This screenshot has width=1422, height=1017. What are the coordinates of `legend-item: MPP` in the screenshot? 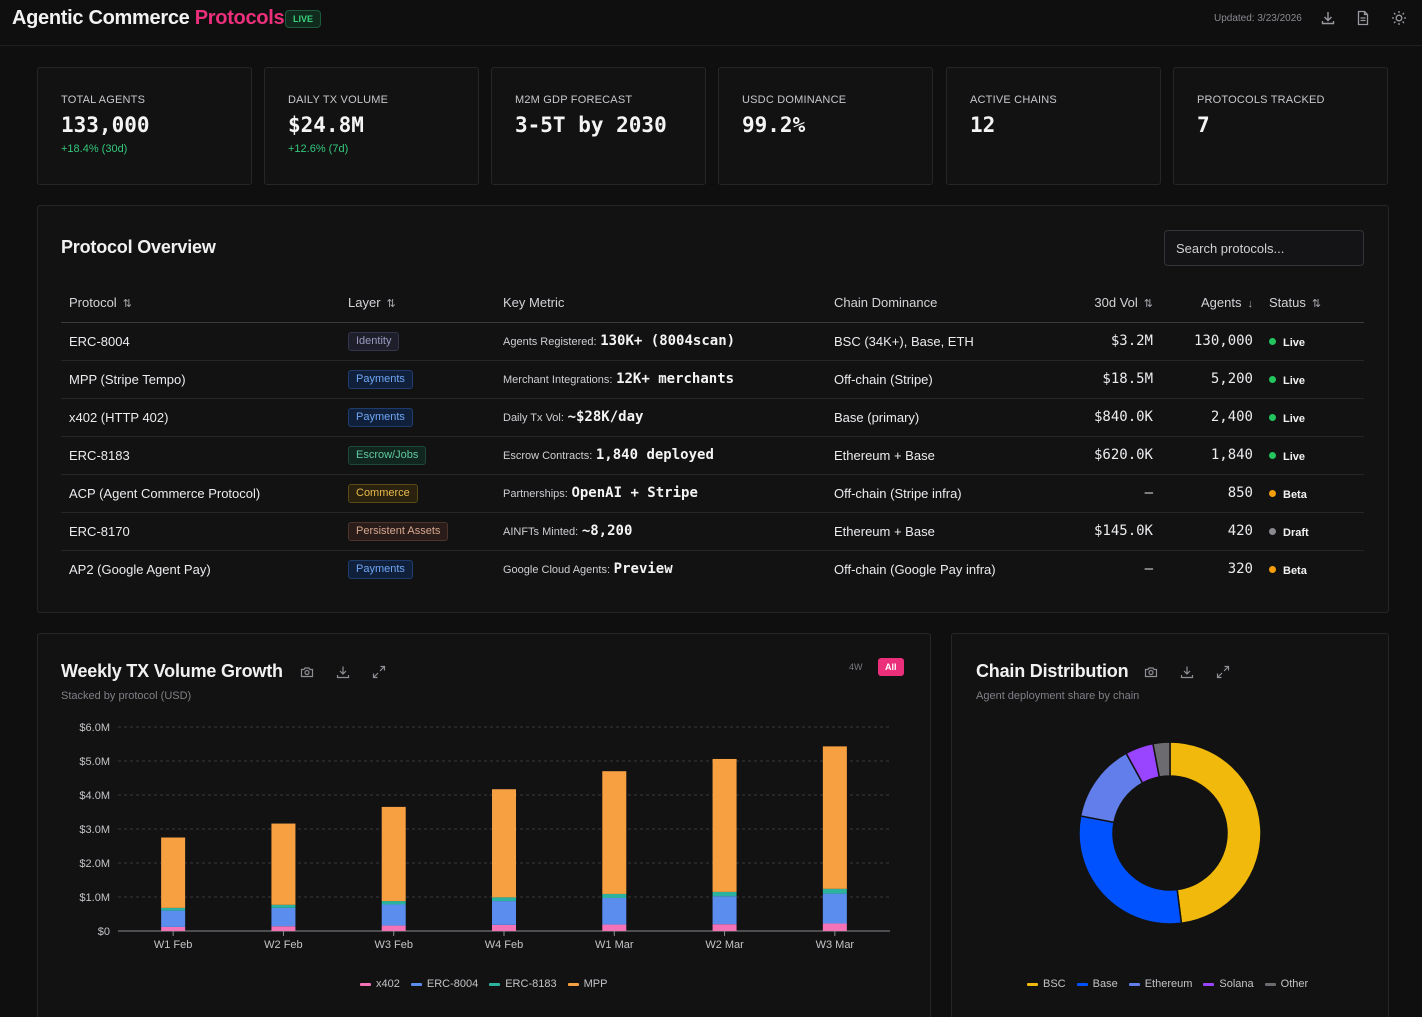 It's located at (587, 984).